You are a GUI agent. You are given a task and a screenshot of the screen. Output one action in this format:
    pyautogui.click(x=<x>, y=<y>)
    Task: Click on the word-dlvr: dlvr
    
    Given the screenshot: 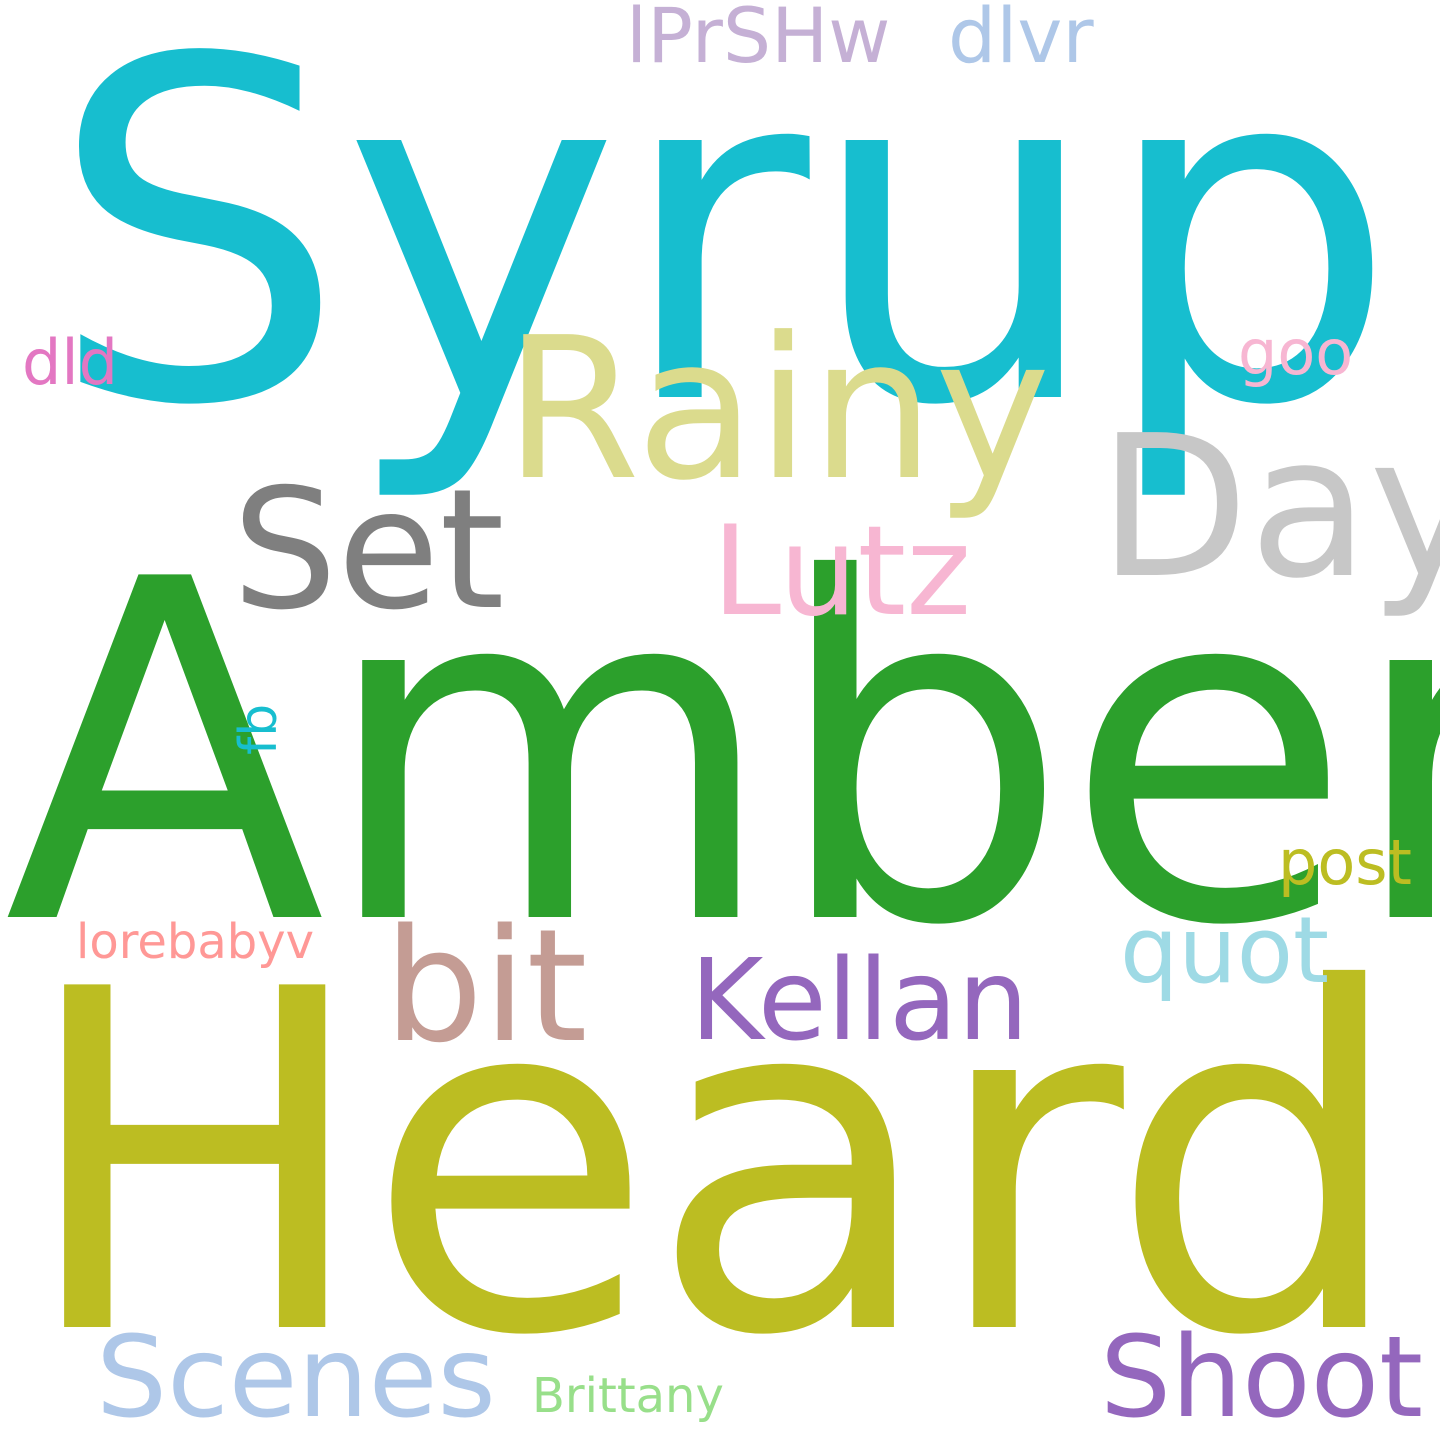 What is the action you would take?
    pyautogui.click(x=1021, y=40)
    